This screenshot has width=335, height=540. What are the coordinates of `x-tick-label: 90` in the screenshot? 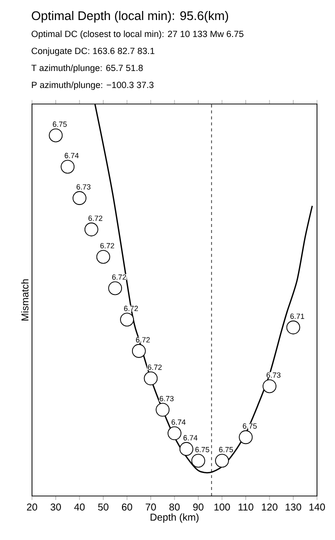 It's located at (198, 507).